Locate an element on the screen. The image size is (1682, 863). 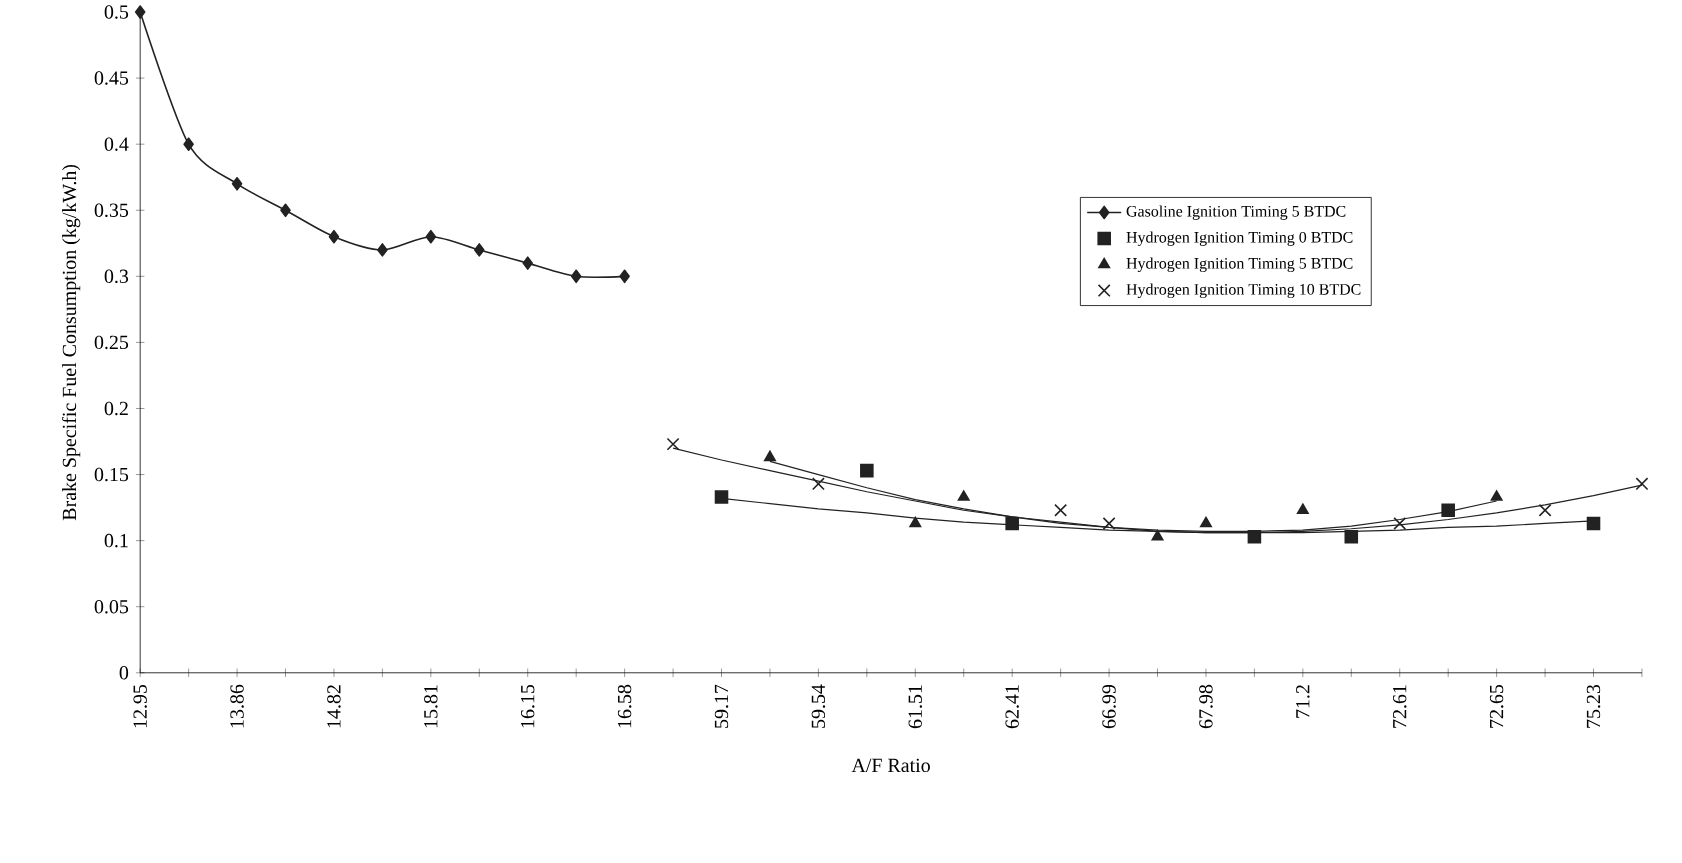
x-tick-label: 14.82 is located at coordinates (334, 706).